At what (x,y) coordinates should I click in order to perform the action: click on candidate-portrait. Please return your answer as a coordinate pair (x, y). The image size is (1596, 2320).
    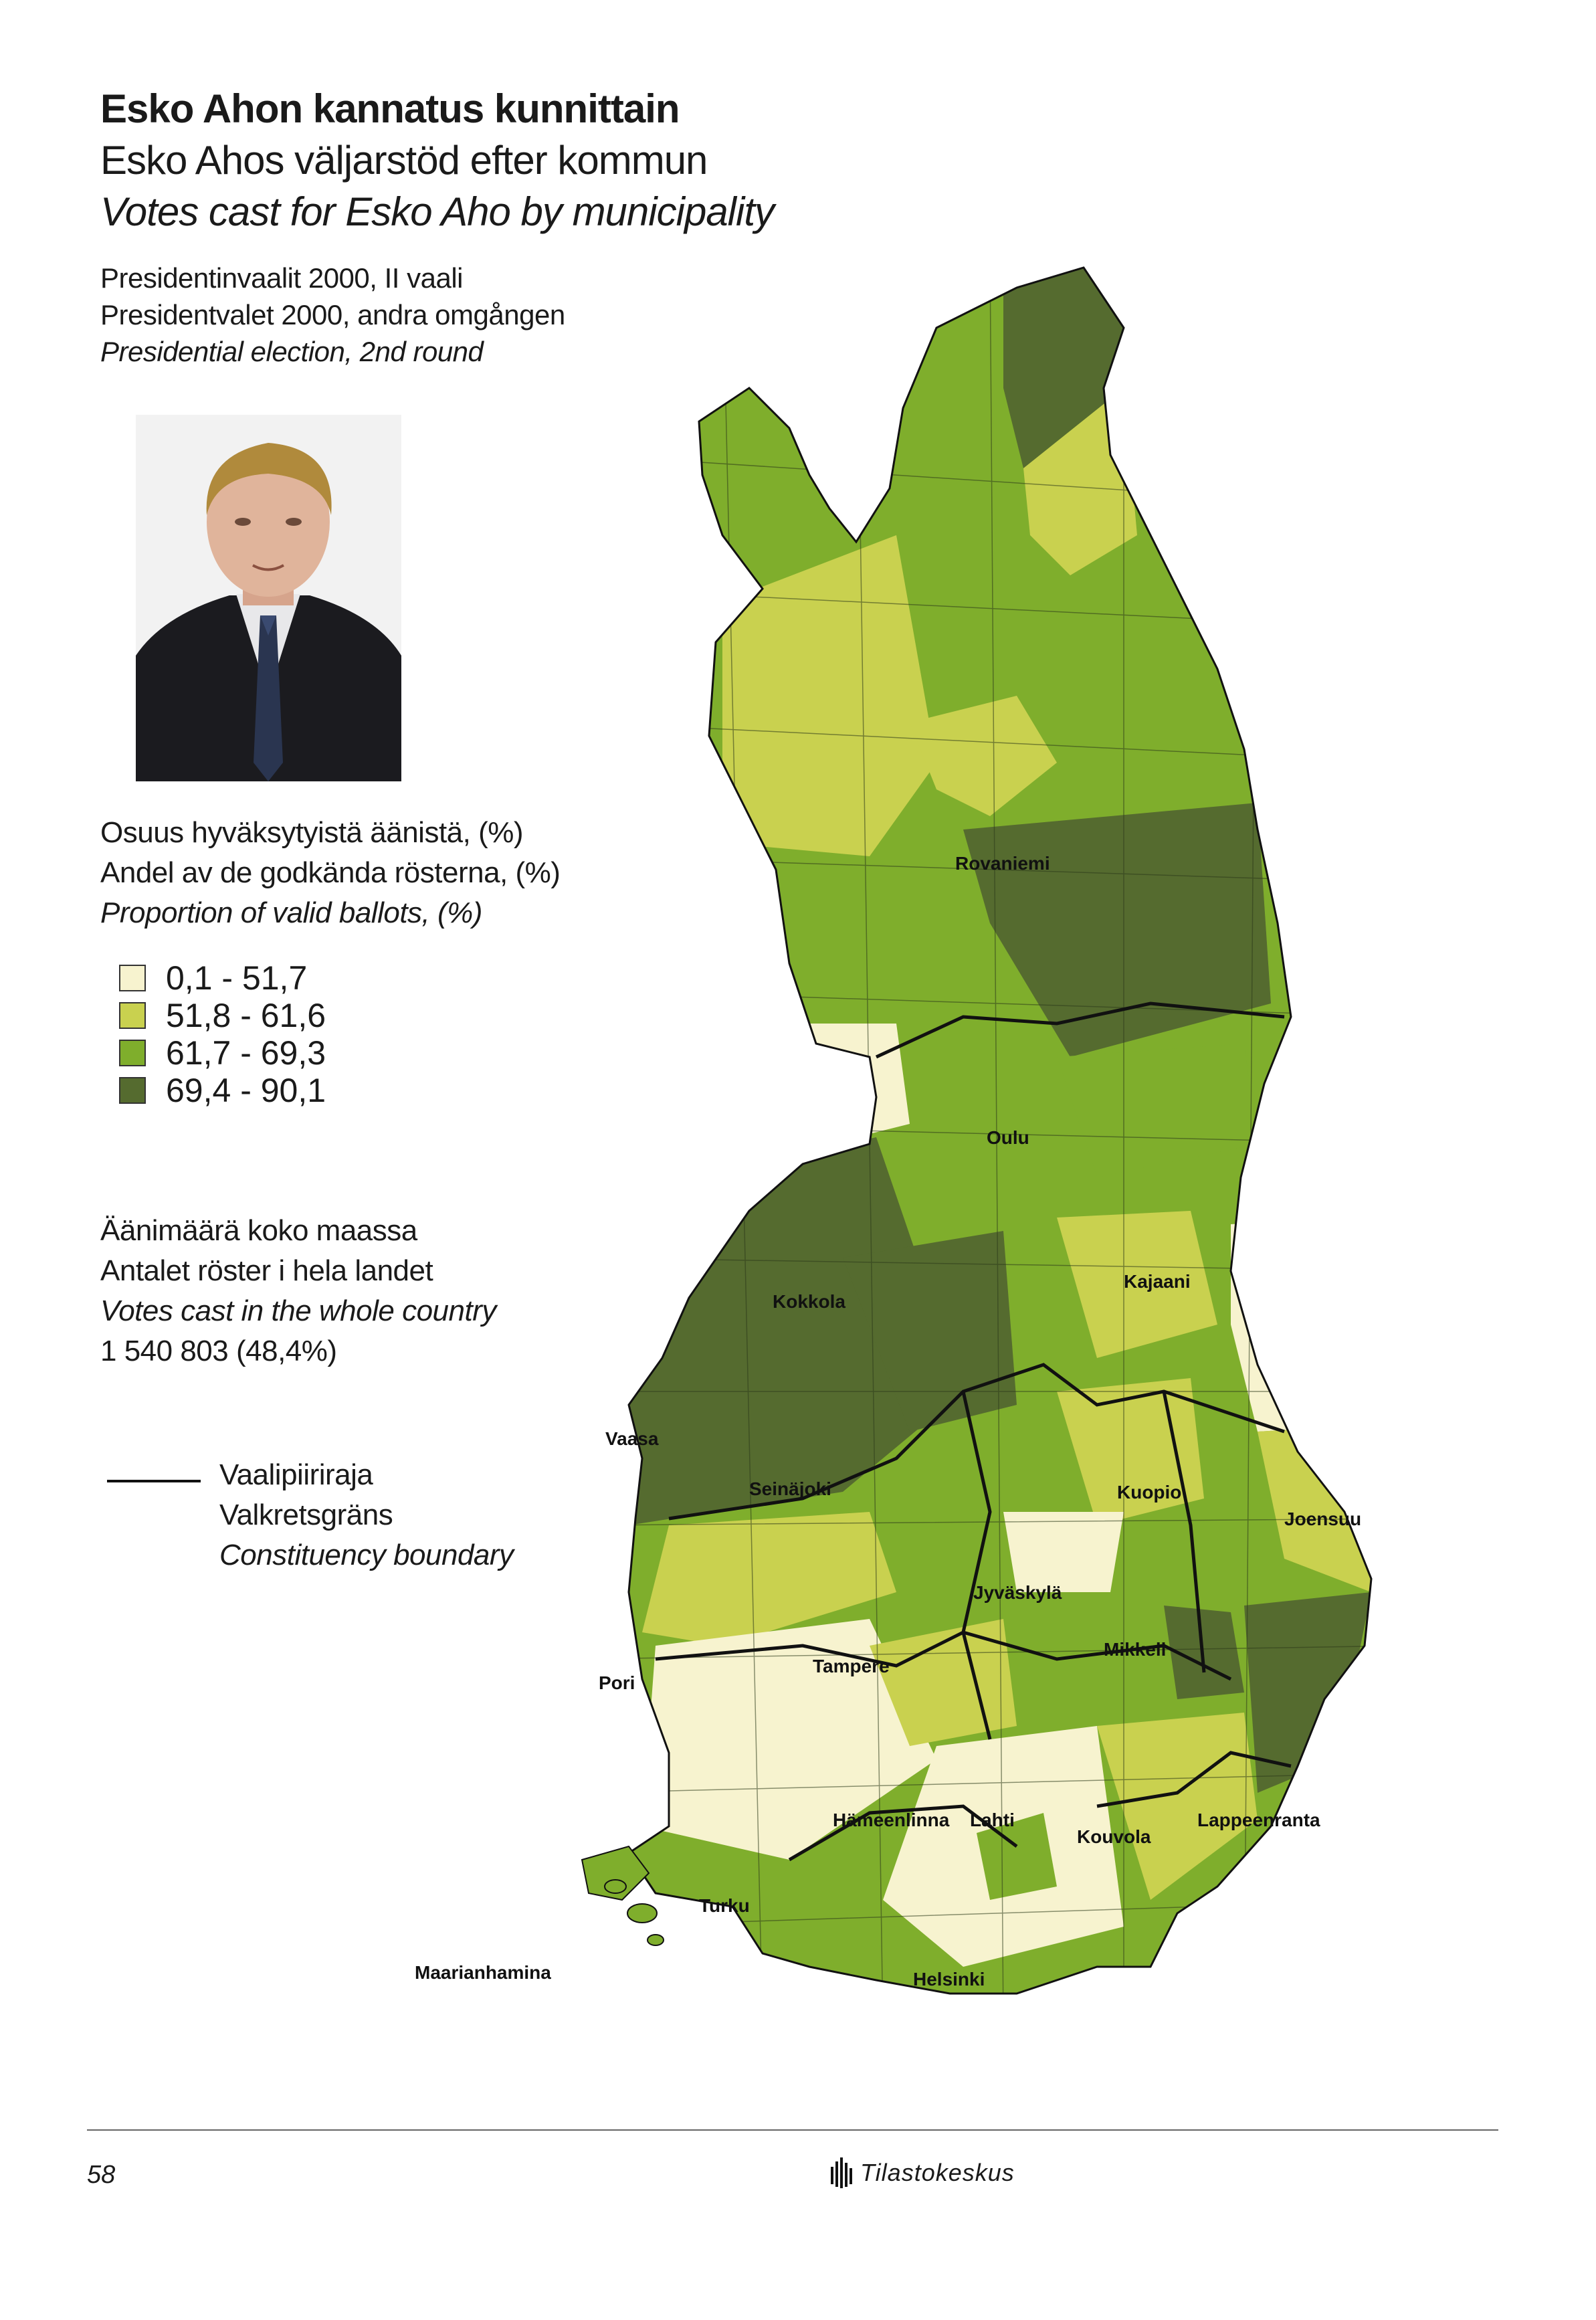
    Looking at the image, I should click on (268, 598).